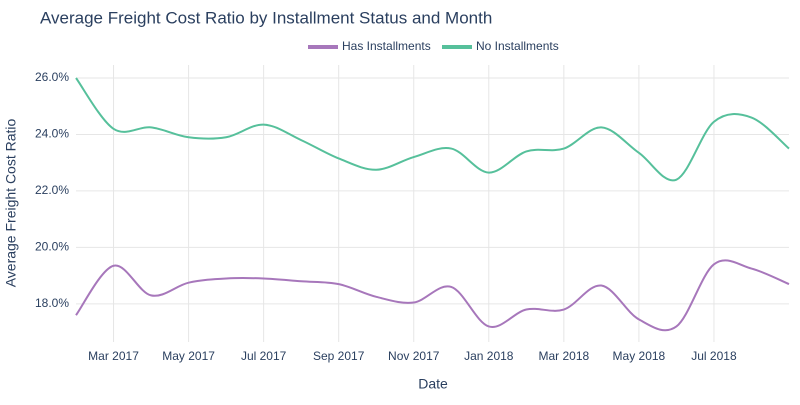 The height and width of the screenshot is (405, 800). What do you see at coordinates (639, 356) in the screenshot?
I see `x-tick-label: May 2018` at bounding box center [639, 356].